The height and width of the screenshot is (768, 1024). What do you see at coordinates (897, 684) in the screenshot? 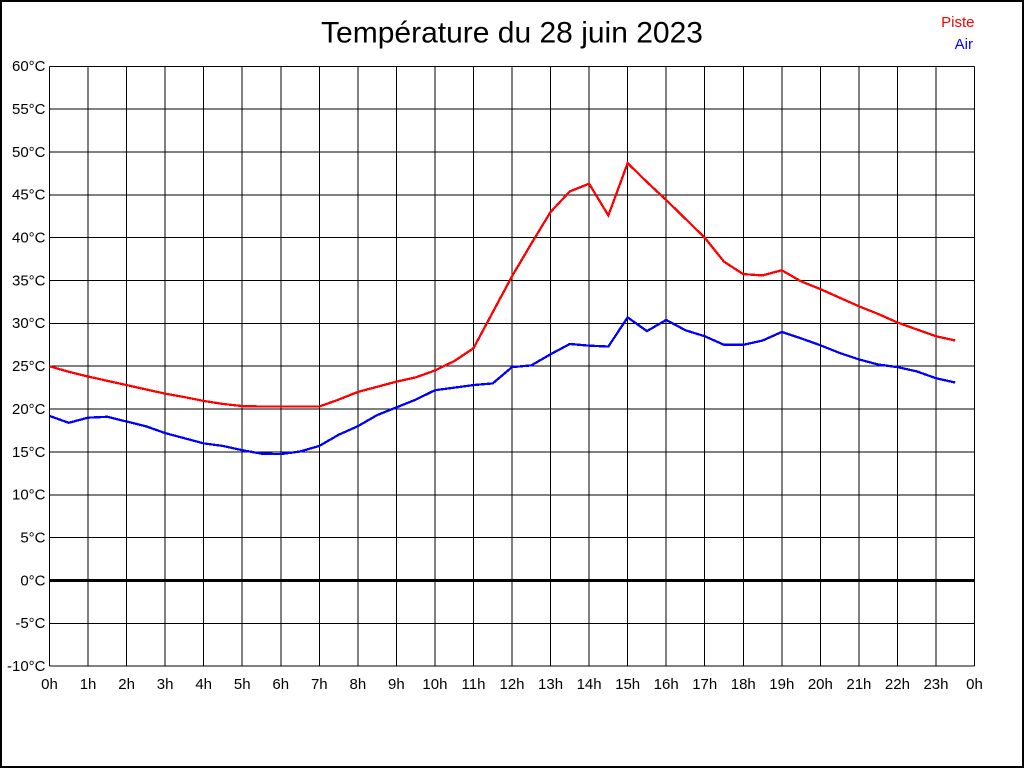
I see `svg-text: 22h` at bounding box center [897, 684].